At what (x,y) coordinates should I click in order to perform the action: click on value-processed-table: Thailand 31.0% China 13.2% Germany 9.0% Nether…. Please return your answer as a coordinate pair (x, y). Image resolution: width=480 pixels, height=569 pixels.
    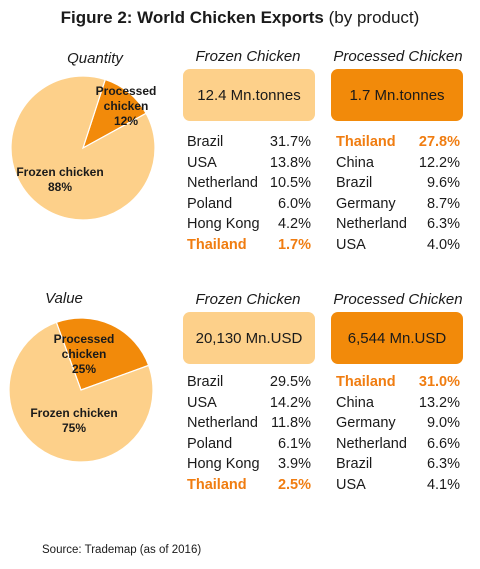
    Looking at the image, I should click on (398, 435).